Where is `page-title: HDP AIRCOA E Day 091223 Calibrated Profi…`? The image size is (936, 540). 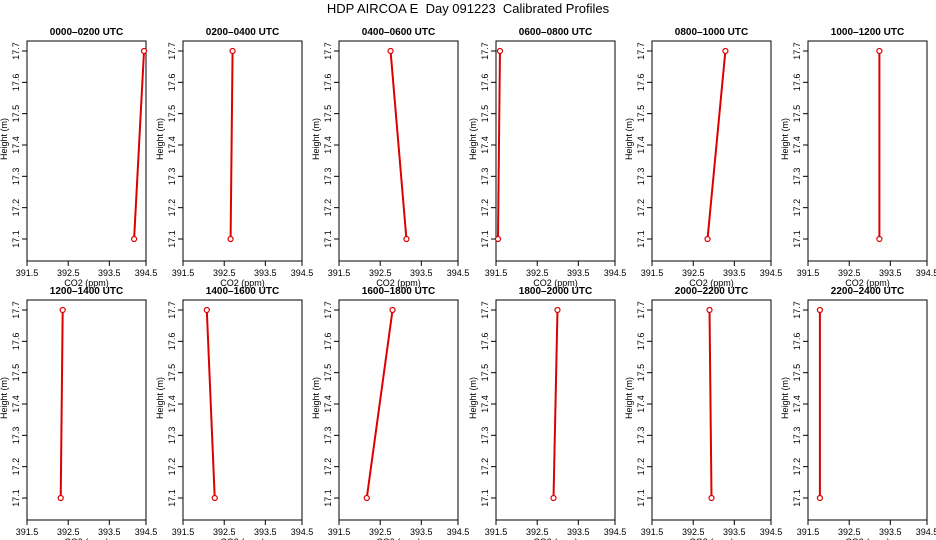
page-title: HDP AIRCOA E Day 091223 Calibrated Profi… is located at coordinates (468, 8).